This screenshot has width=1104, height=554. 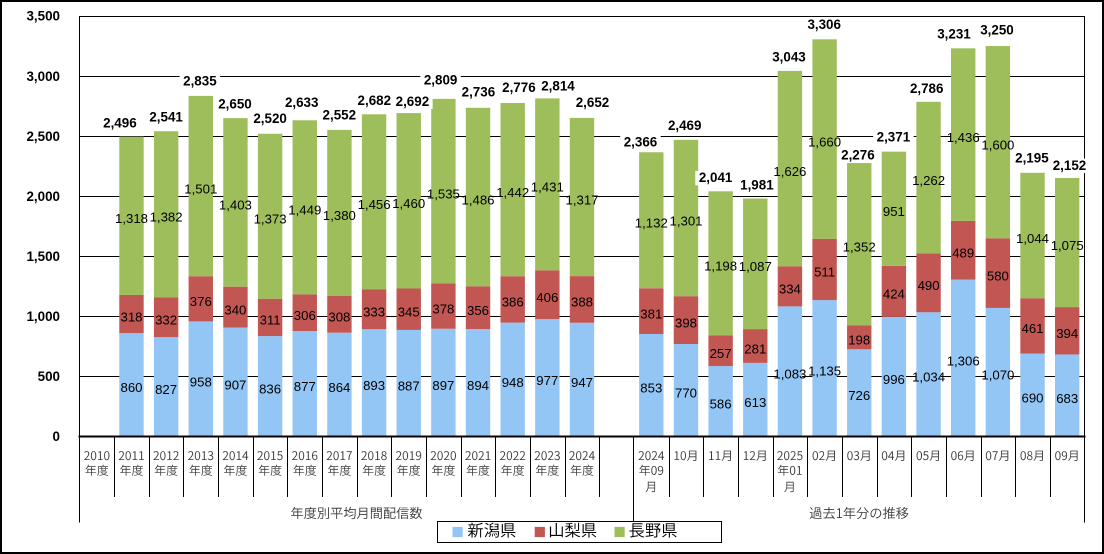 I want to click on svg-text: 2,652, so click(x=593, y=102).